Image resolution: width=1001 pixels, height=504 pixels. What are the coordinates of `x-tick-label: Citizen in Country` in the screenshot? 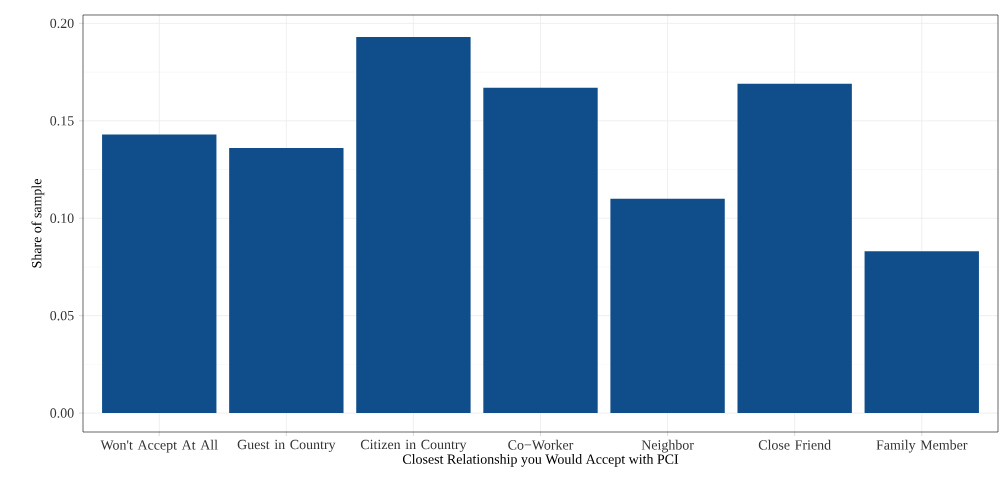 It's located at (413, 446).